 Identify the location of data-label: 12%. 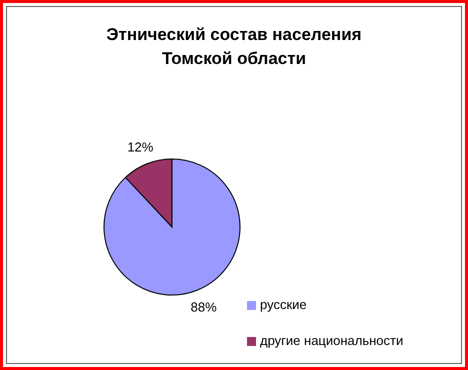
(140, 147).